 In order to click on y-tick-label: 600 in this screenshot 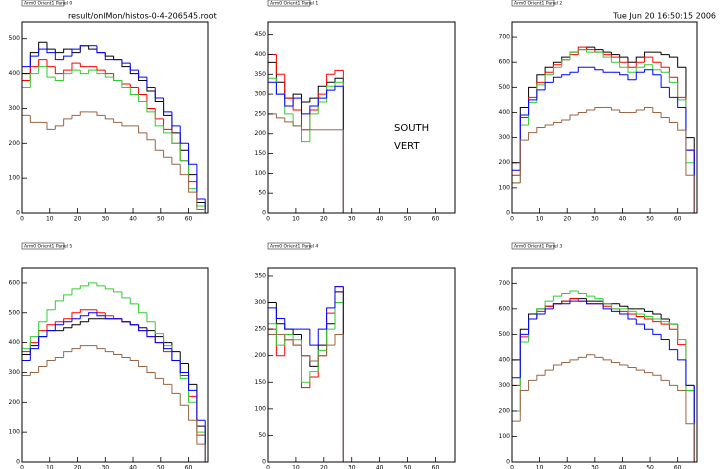, I will do `click(505, 308)`.